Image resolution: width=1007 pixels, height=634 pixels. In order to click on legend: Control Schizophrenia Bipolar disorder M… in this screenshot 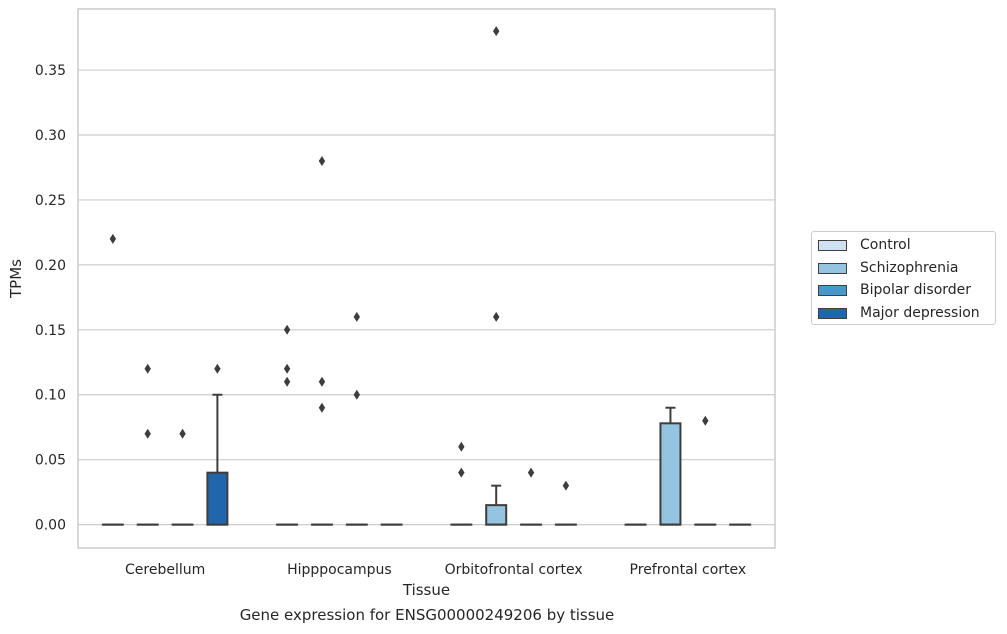, I will do `click(903, 278)`.